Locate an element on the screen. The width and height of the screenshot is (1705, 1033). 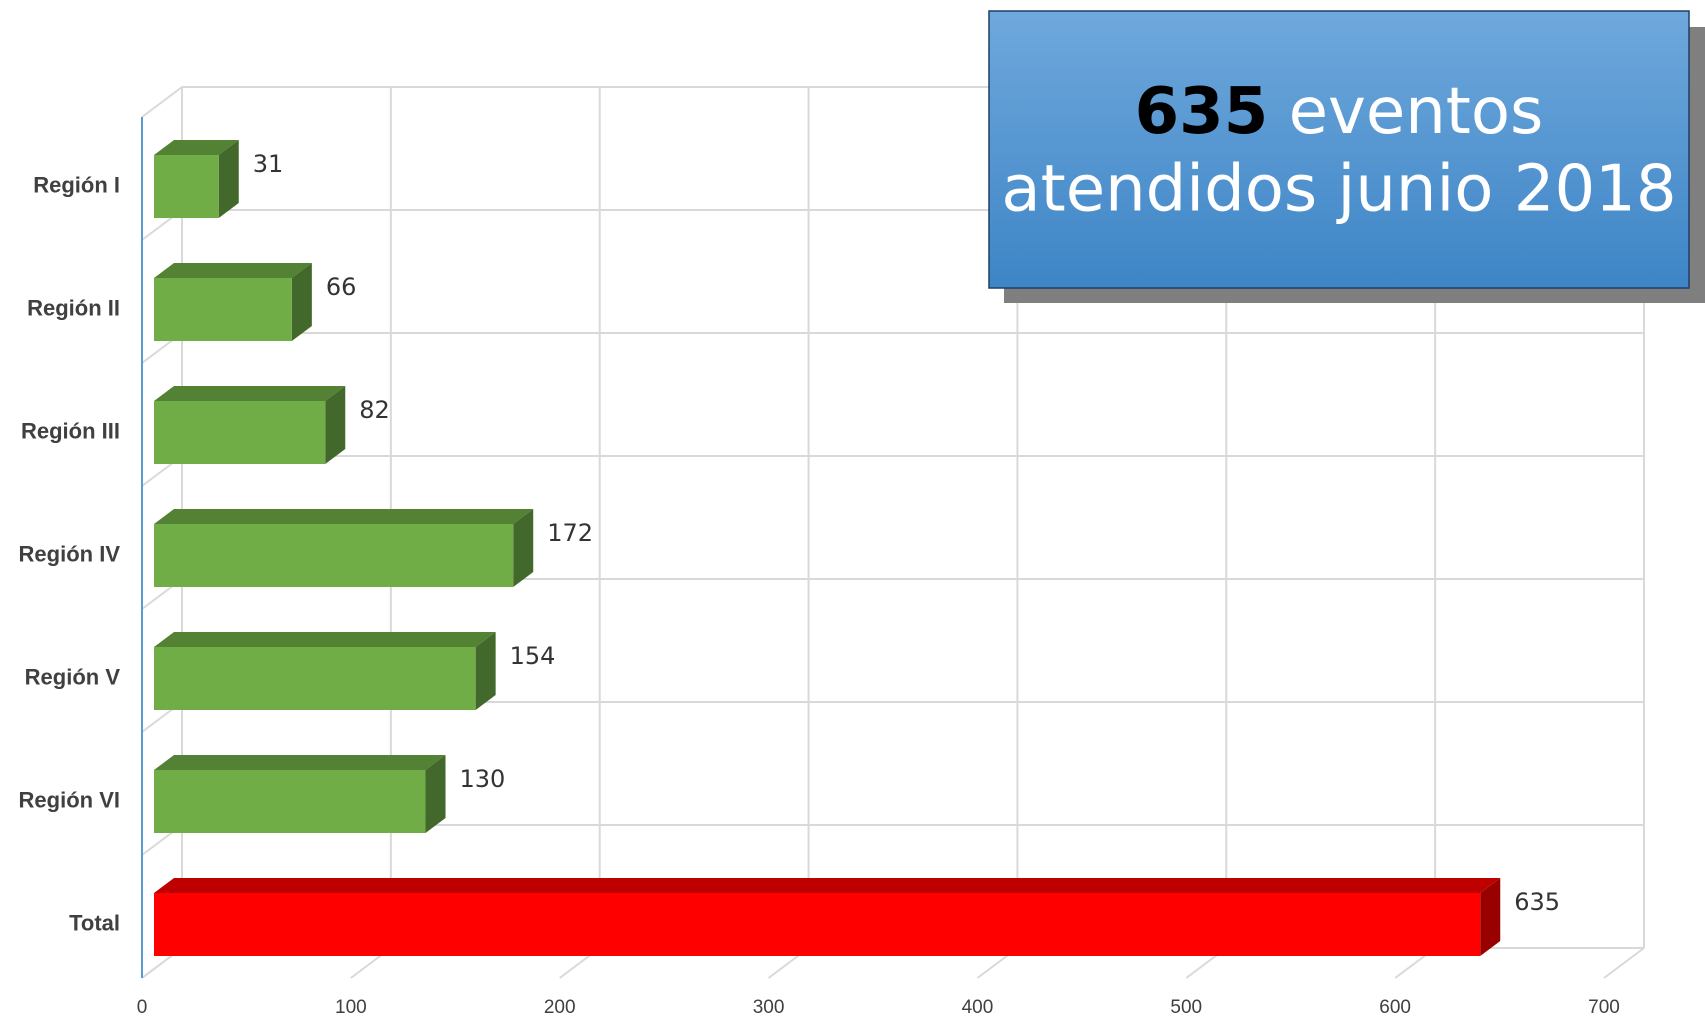
x-tick-label: 0 is located at coordinates (142, 1007).